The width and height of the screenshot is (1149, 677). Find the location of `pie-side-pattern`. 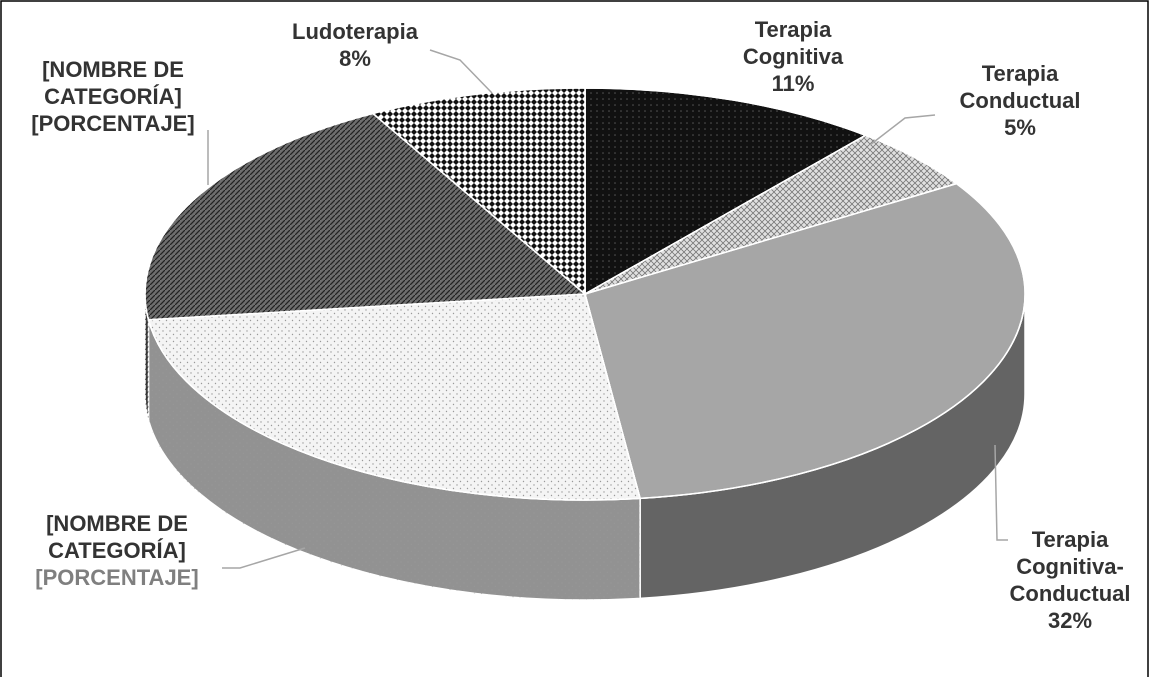

pie-side-pattern is located at coordinates (147, 357).